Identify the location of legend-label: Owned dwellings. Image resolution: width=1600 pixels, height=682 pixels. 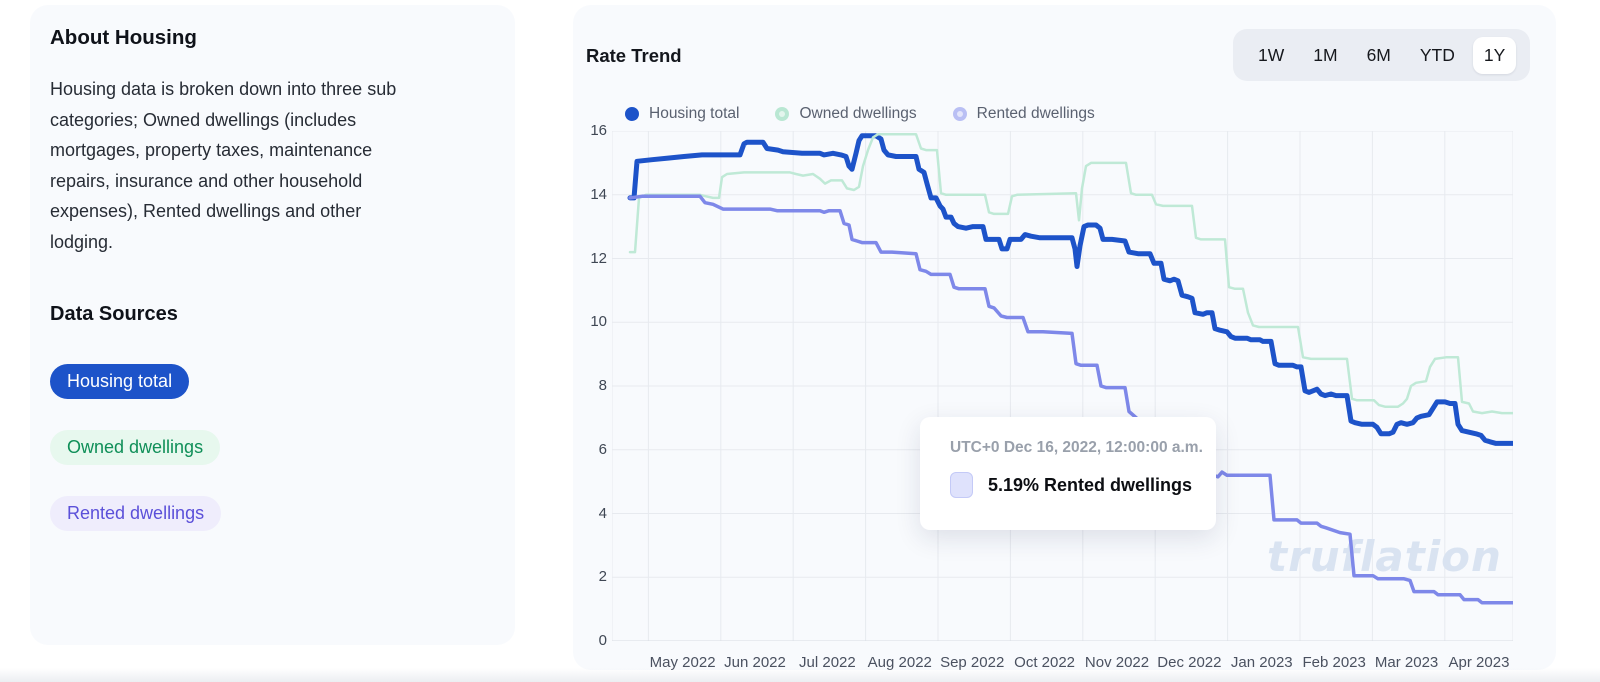
(858, 113).